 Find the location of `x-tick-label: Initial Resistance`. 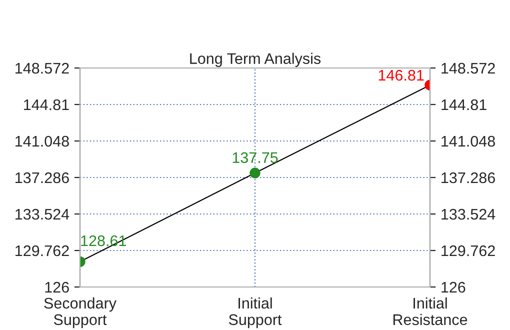

x-tick-label: Initial Resistance is located at coordinates (430, 311).